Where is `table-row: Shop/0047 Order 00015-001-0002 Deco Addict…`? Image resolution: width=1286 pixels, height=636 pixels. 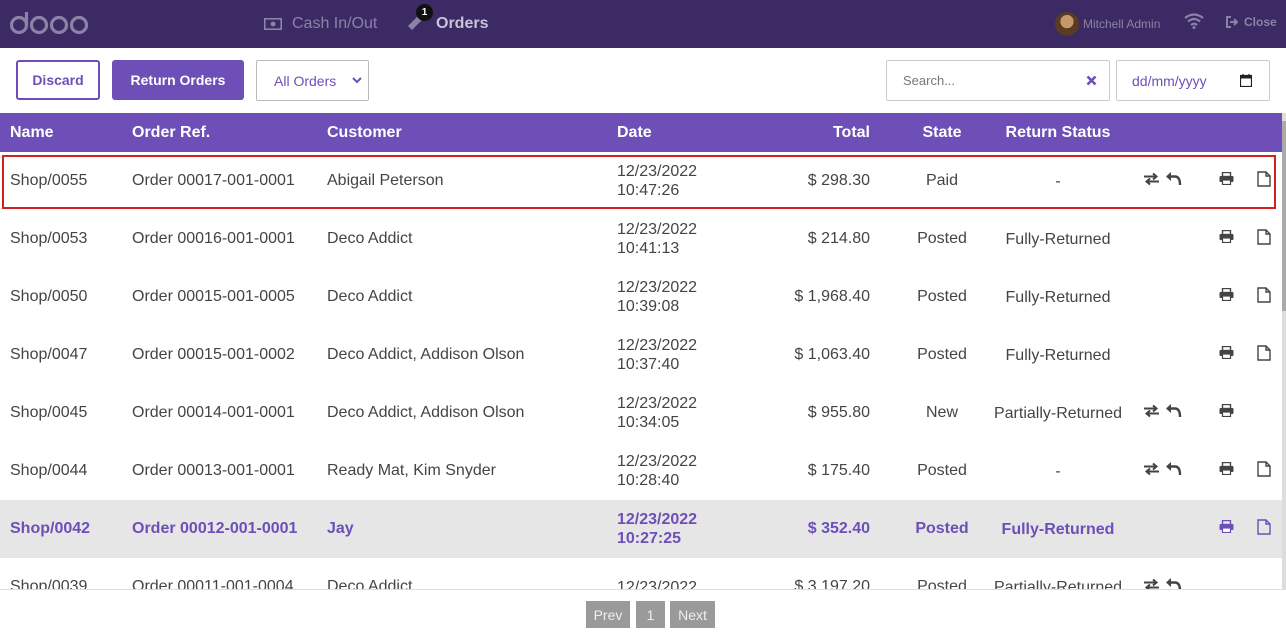 table-row: Shop/0047 Order 00015-001-0002 Deco Addict… is located at coordinates (641, 355).